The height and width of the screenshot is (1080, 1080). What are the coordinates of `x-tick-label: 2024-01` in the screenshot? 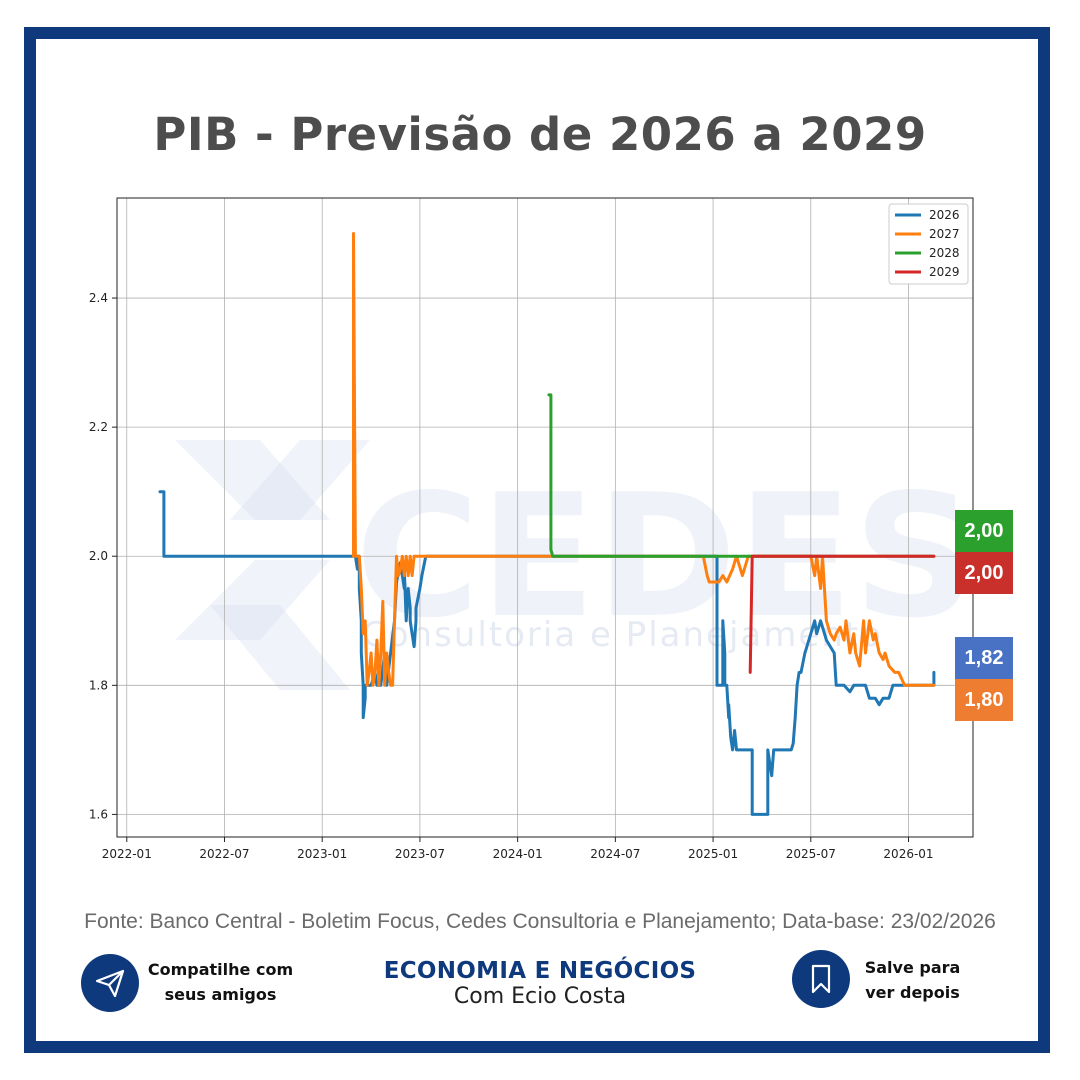 It's located at (518, 854).